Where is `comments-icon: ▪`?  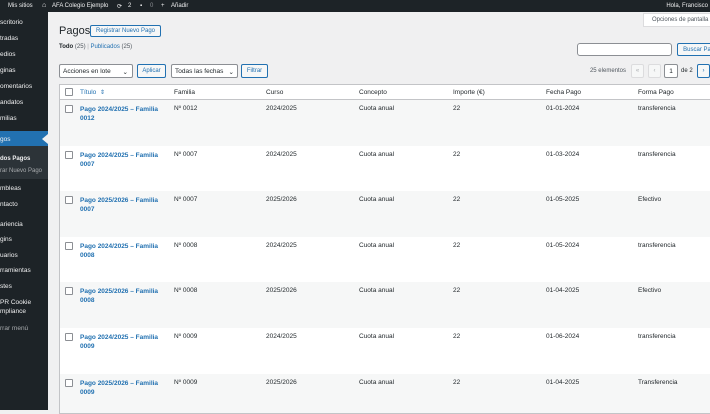 comments-icon: ▪ is located at coordinates (141, 6).